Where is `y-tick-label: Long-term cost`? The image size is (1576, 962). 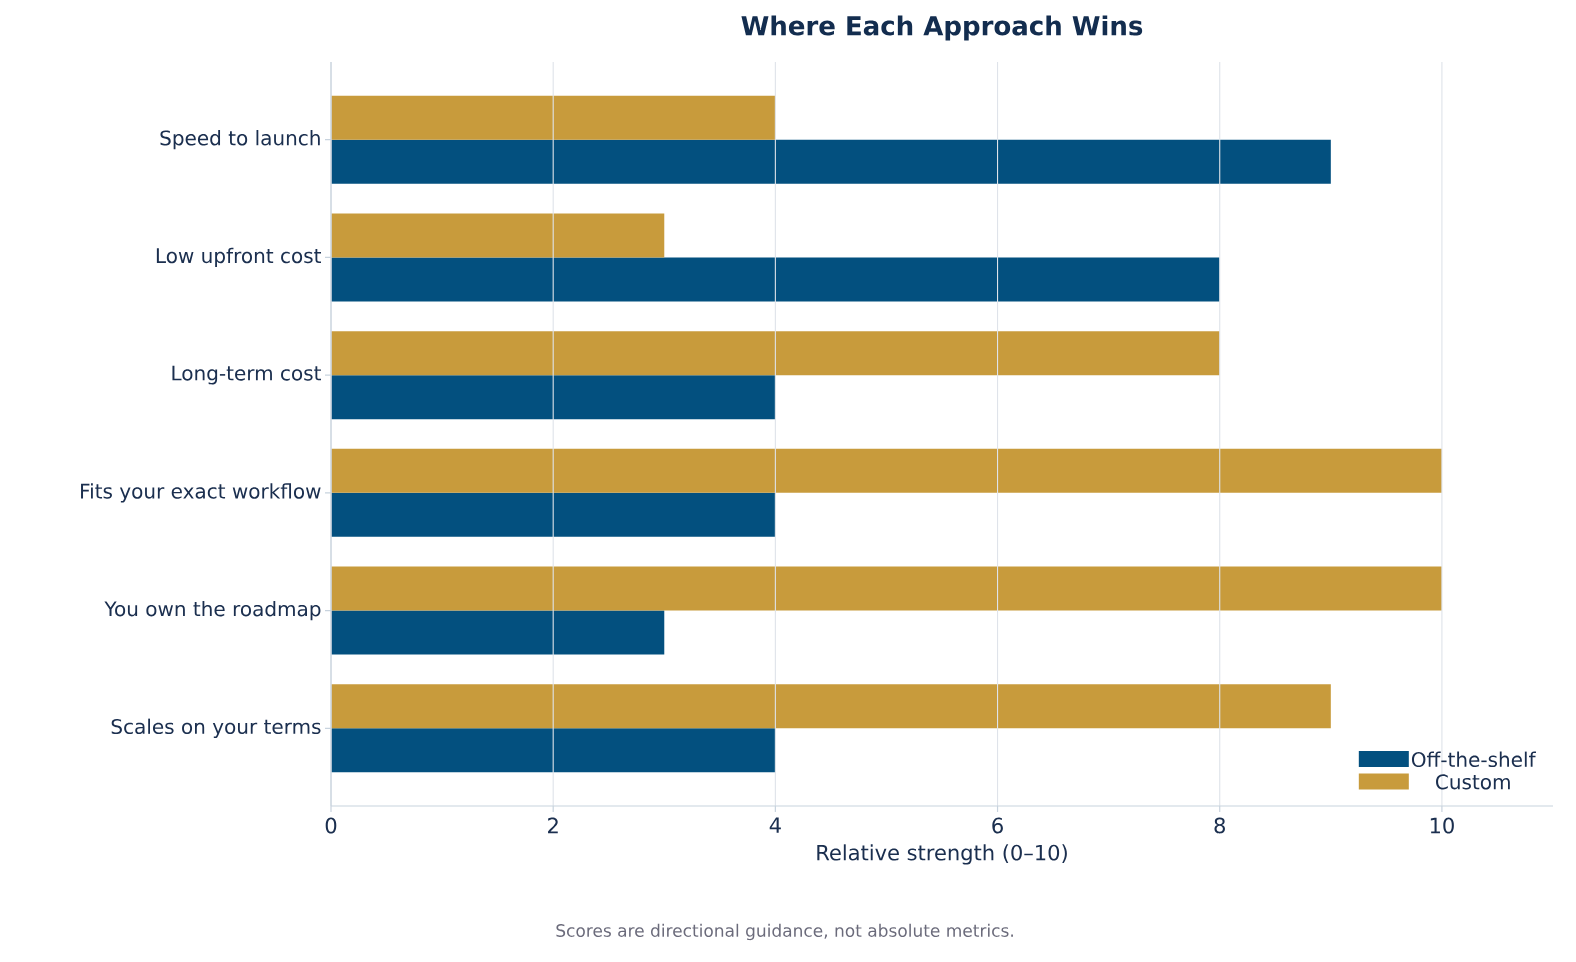
y-tick-label: Long-term cost is located at coordinates (246, 375).